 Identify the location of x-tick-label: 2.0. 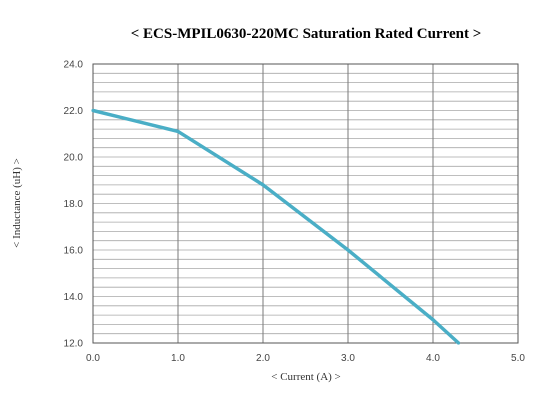
(263, 358).